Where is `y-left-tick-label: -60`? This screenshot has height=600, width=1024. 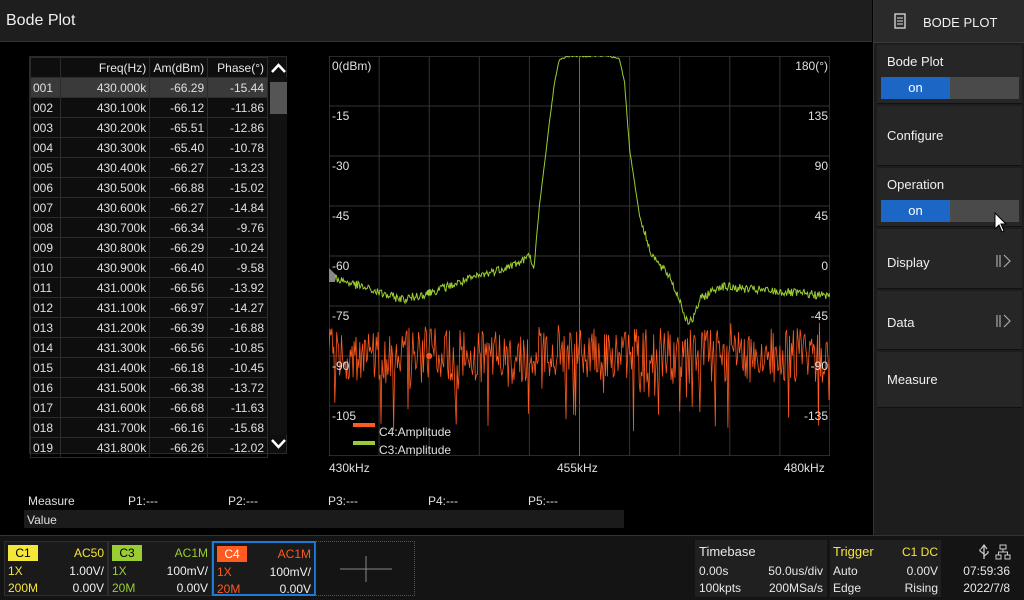 y-left-tick-label: -60 is located at coordinates (341, 266).